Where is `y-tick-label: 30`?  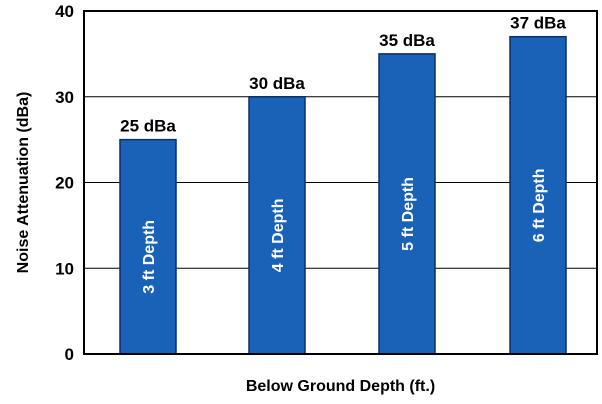
y-tick-label: 30 is located at coordinates (64, 97).